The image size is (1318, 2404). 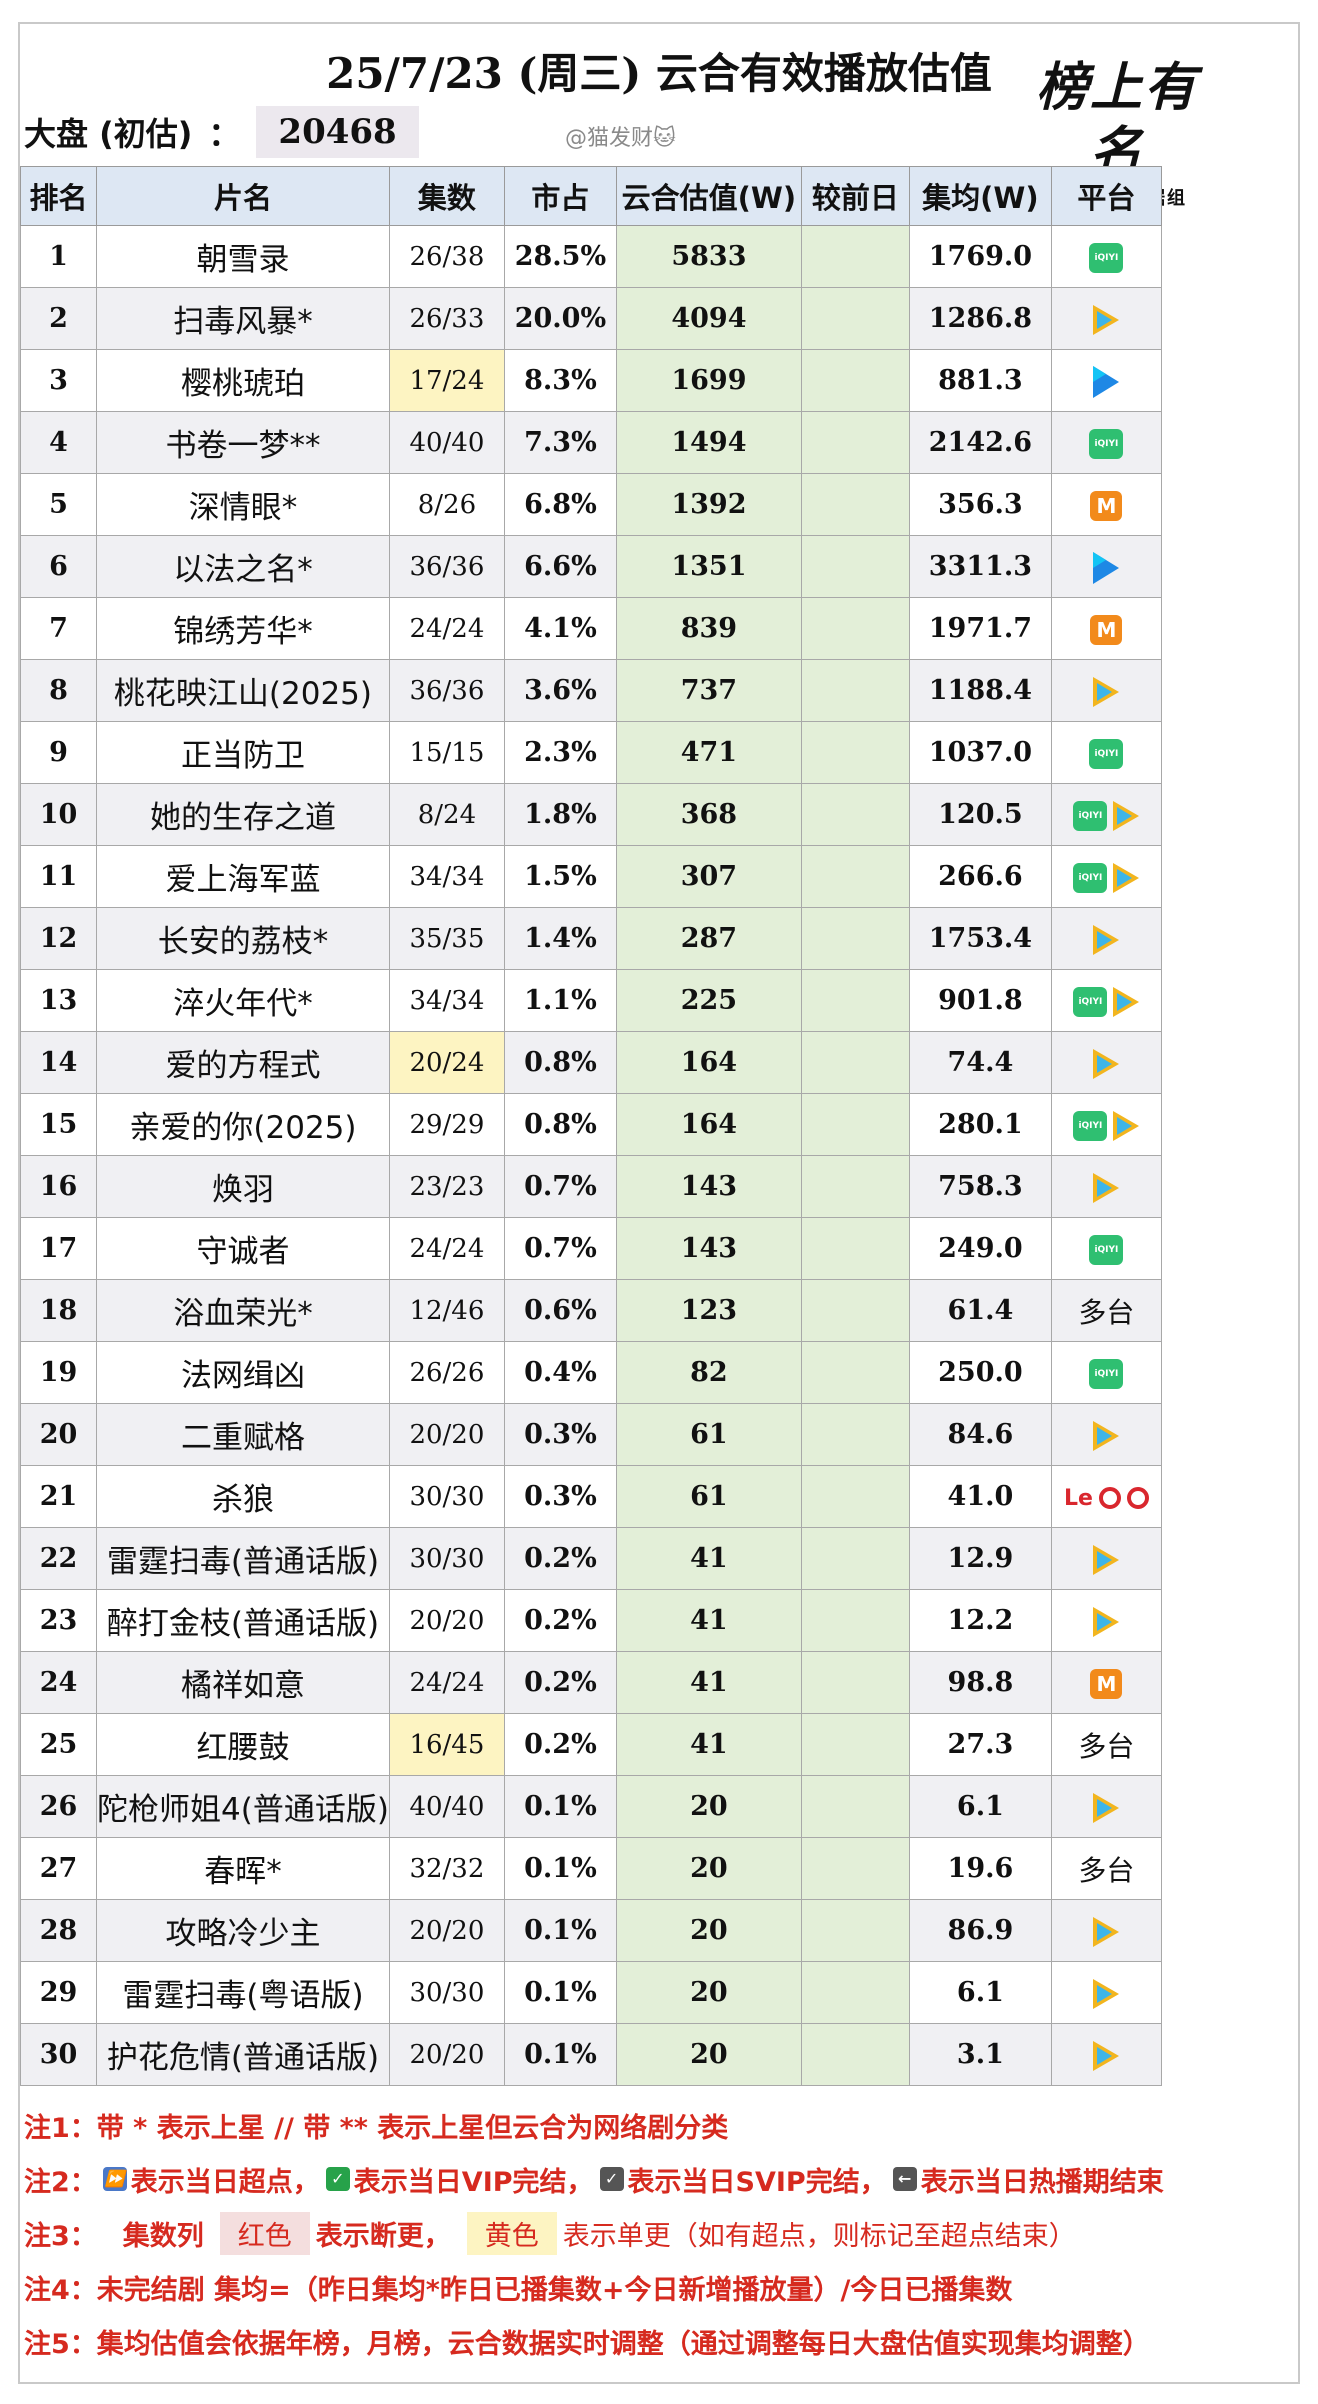 I want to click on average-cell: 74.4, so click(x=980, y=1062).